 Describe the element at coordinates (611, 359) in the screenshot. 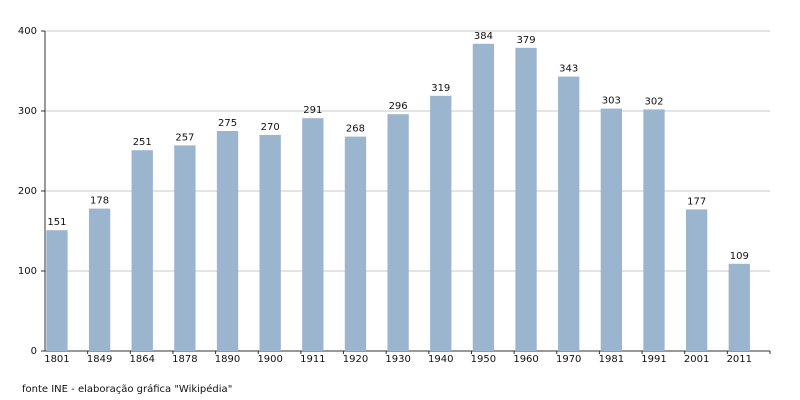

I see `x-tick-label: 1981` at that location.